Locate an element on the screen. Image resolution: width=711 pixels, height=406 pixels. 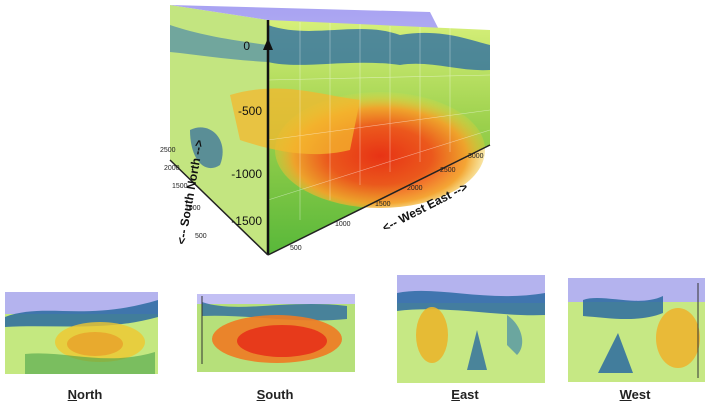
depth-tick-0: 0 is located at coordinates (246, 46).